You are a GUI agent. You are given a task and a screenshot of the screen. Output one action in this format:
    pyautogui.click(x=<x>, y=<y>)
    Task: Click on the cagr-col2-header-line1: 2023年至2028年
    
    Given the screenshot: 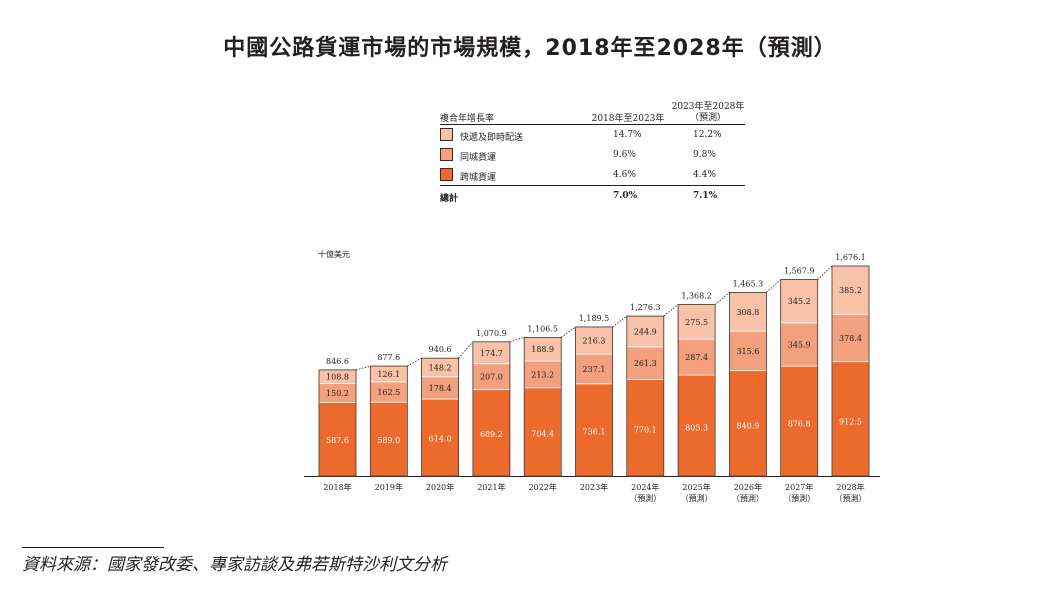 What is the action you would take?
    pyautogui.click(x=708, y=107)
    